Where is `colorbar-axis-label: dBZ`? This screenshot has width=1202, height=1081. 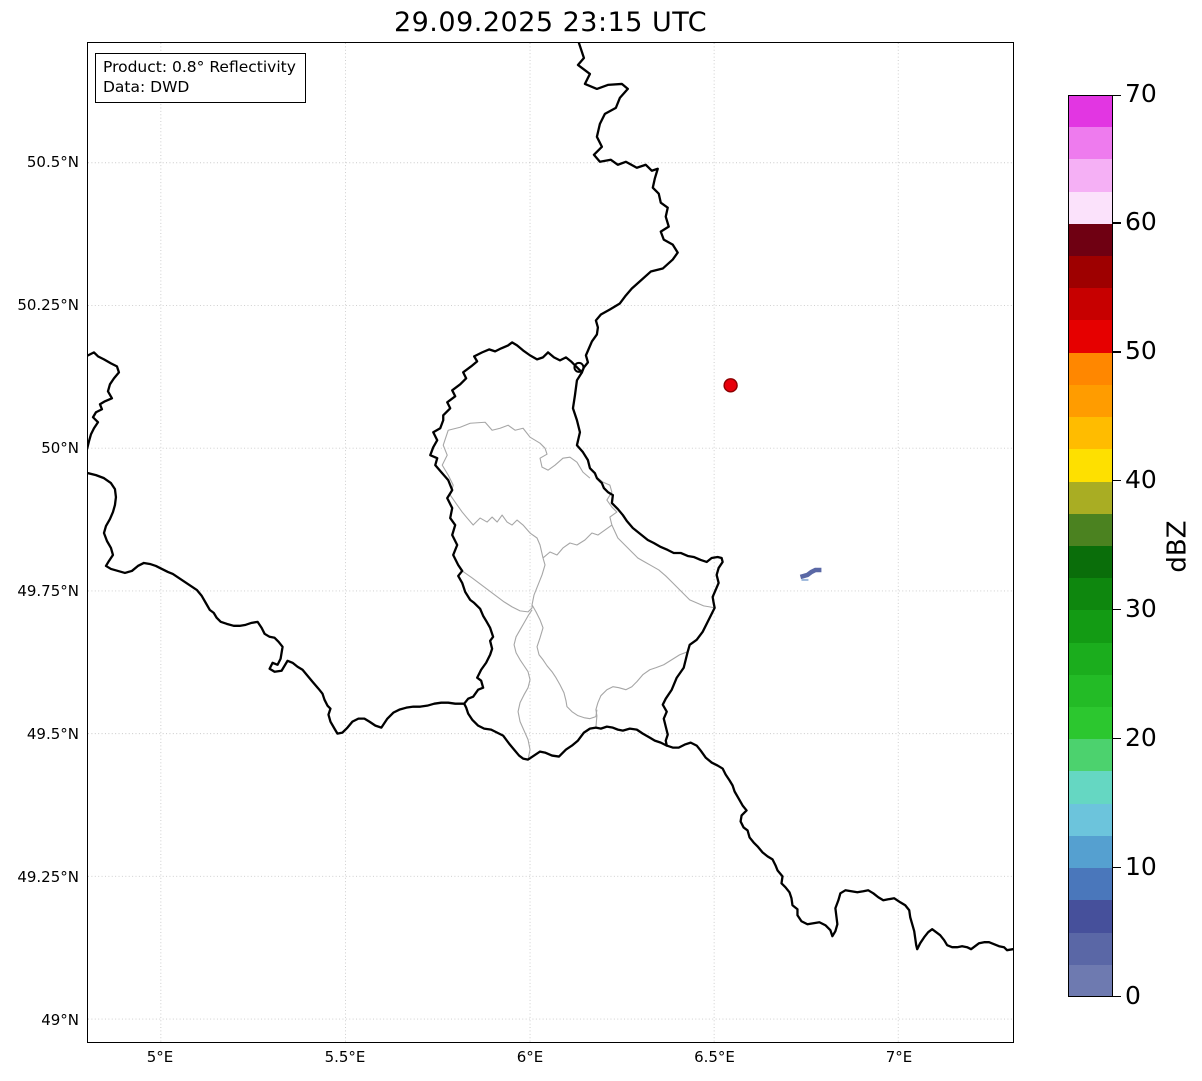
colorbar-axis-label: dBZ is located at coordinates (1177, 546).